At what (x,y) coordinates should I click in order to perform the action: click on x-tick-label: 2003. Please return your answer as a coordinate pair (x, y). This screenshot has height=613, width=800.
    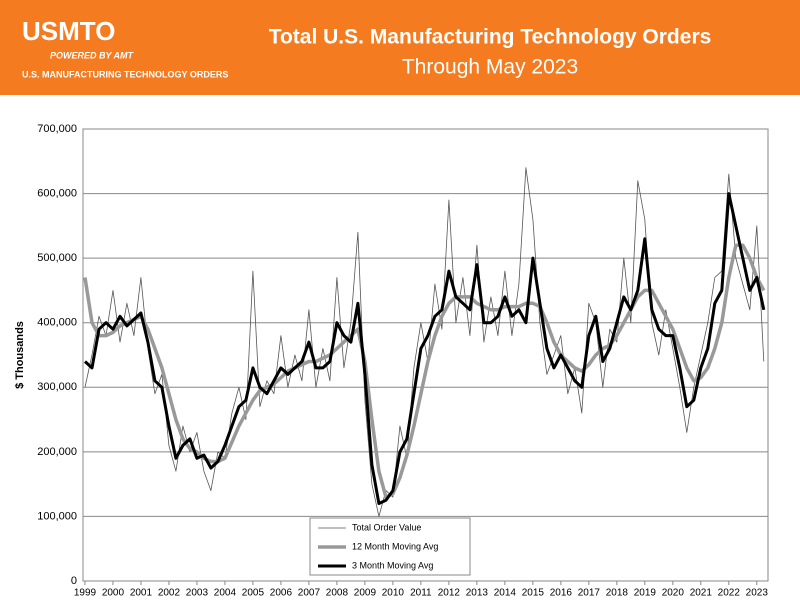
    Looking at the image, I should click on (197, 593).